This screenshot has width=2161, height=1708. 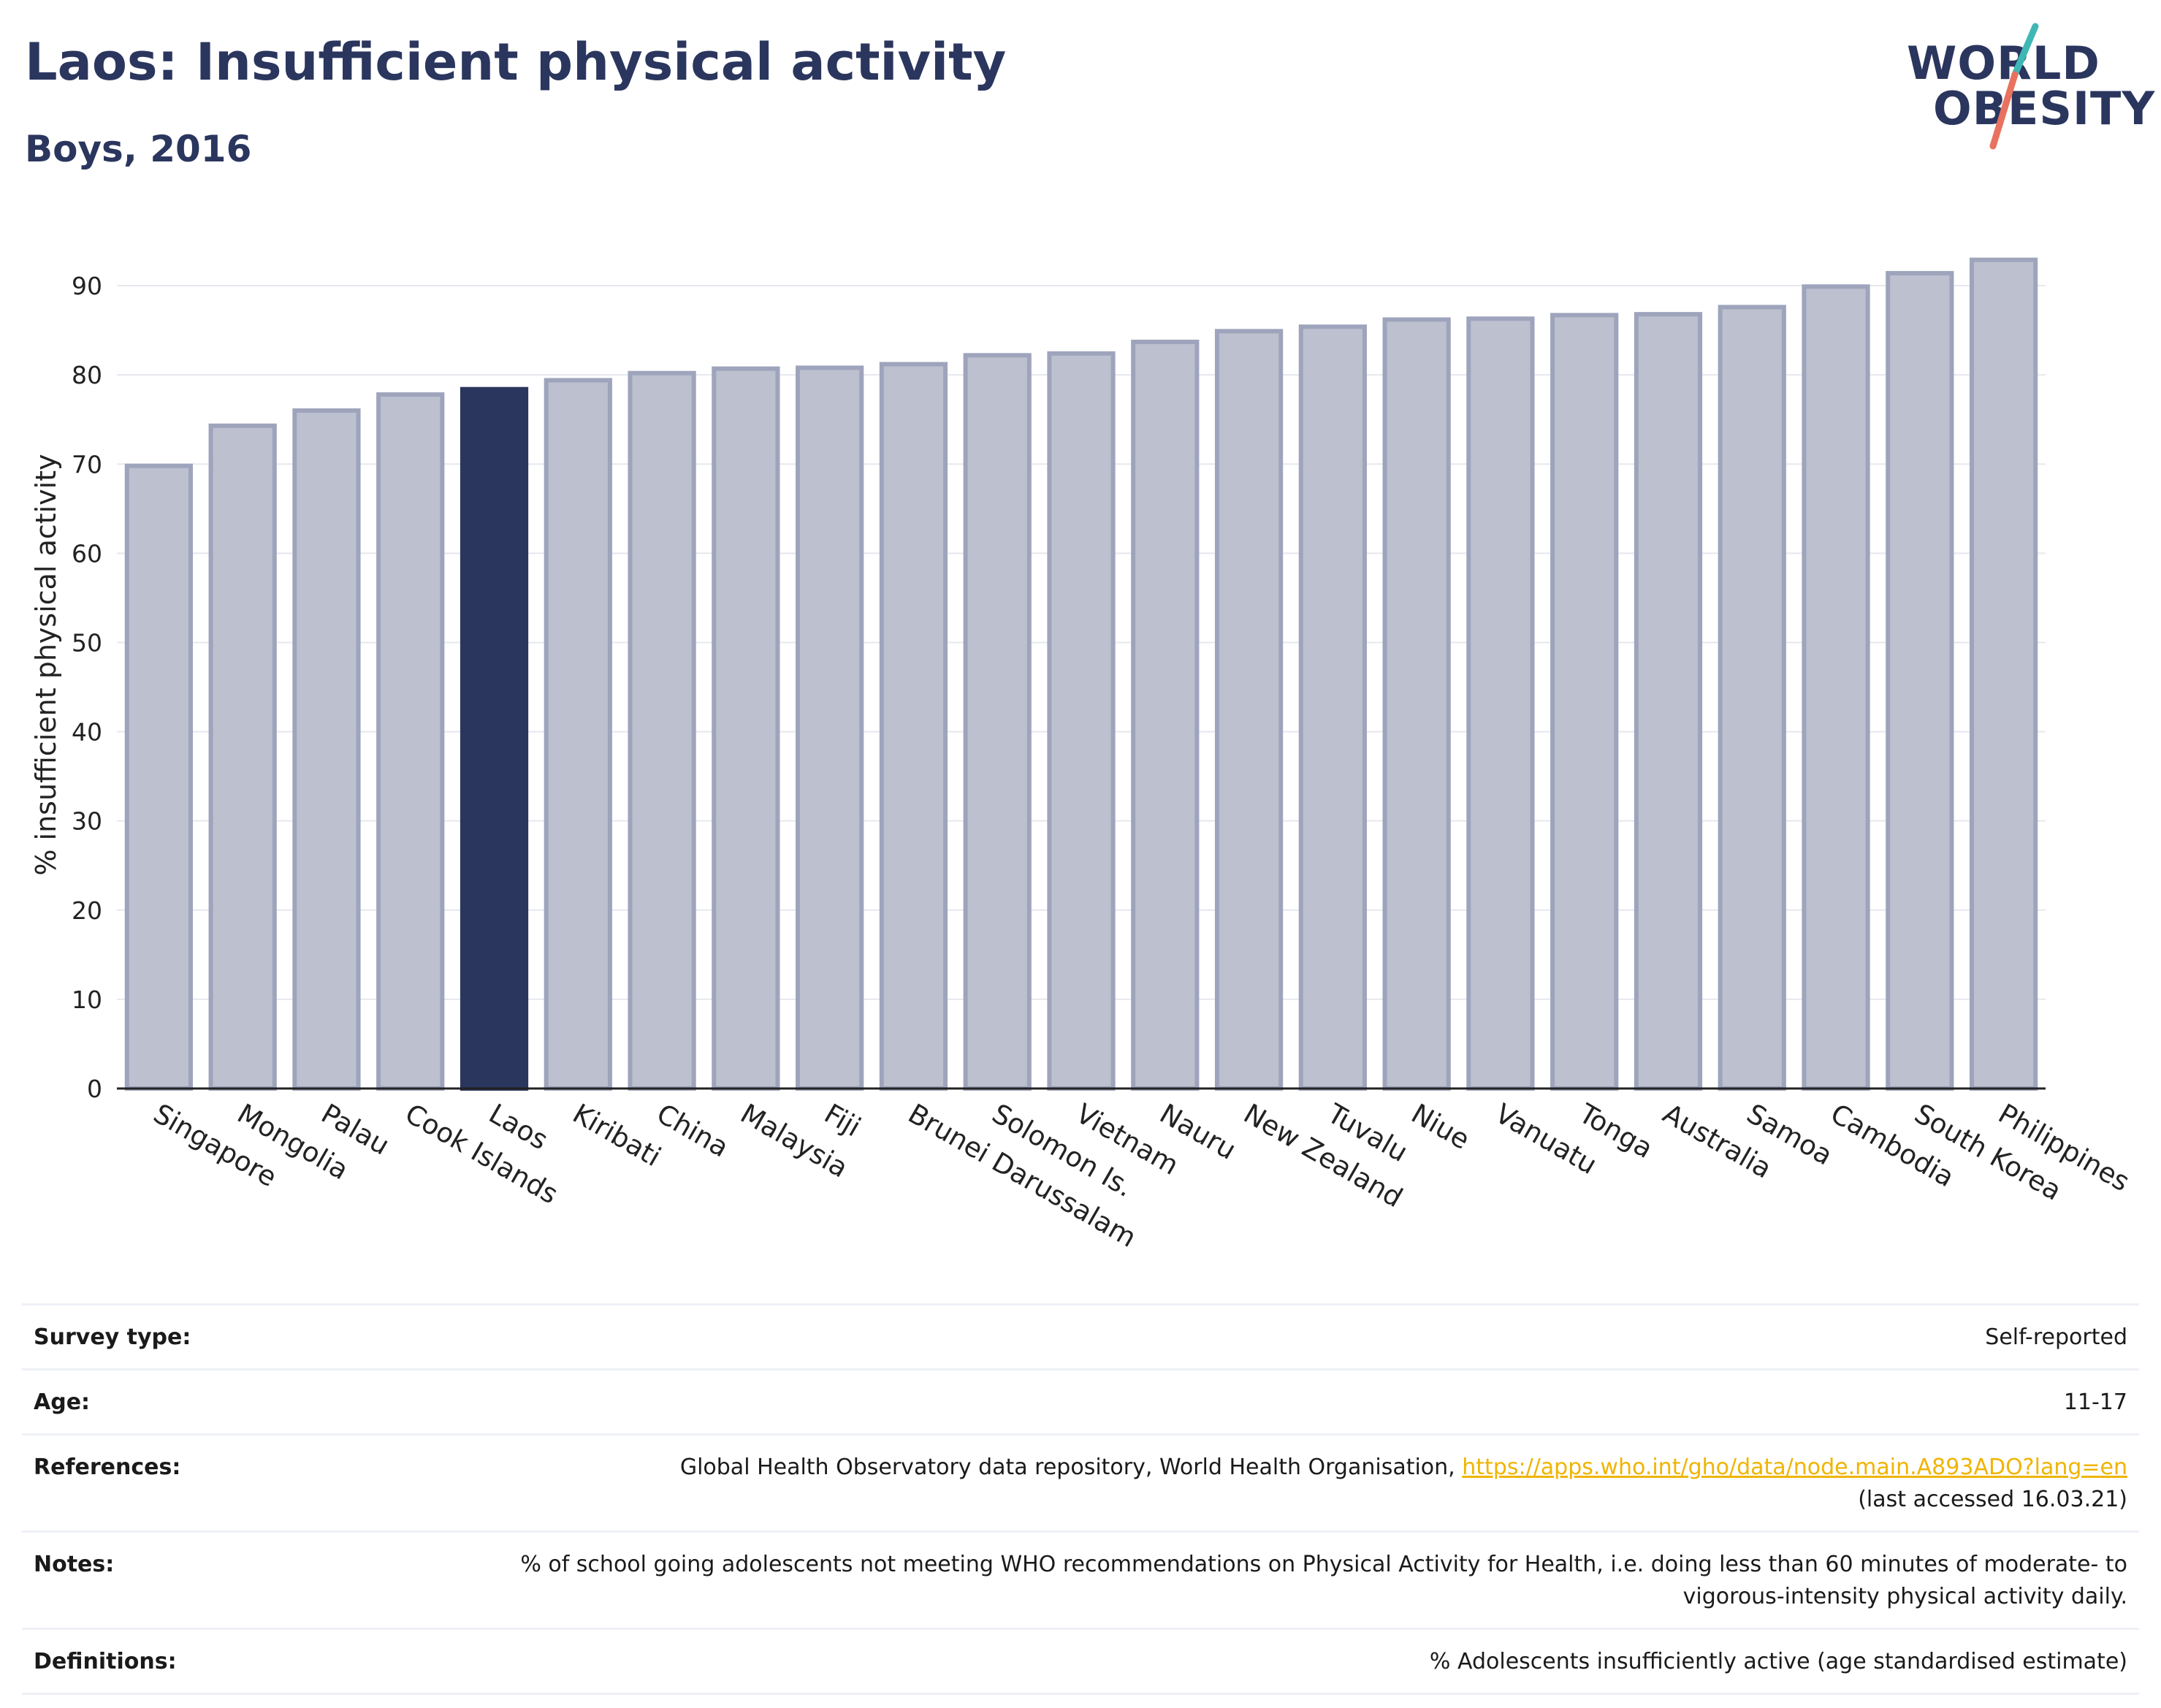 I want to click on y-axis-ticks: 0 10 20 30 40 50 60 70 80 90, so click(x=87, y=687).